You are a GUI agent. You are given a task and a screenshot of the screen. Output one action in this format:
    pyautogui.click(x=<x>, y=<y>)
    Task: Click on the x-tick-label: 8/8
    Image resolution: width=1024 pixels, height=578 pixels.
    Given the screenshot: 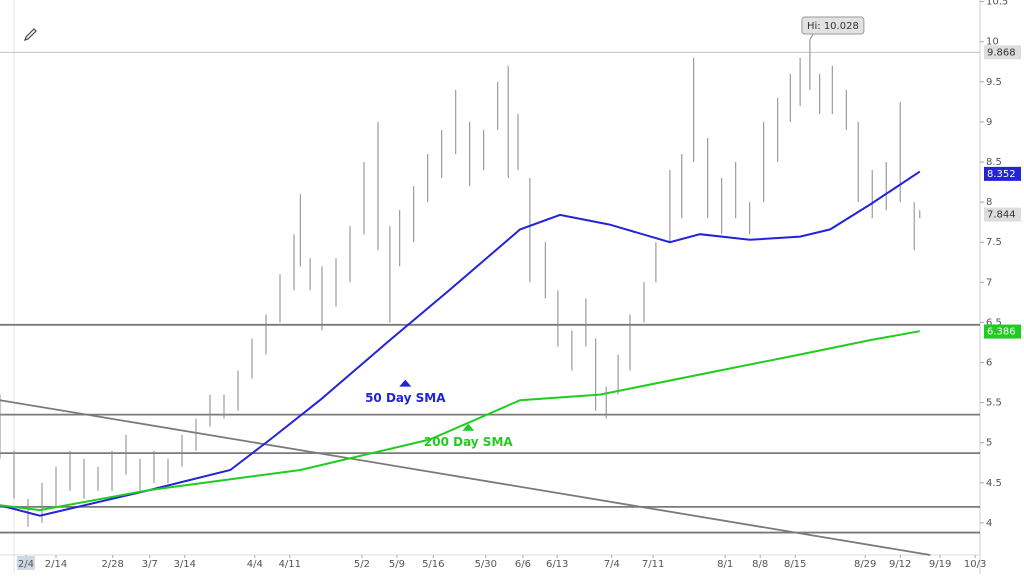 What is the action you would take?
    pyautogui.click(x=760, y=564)
    